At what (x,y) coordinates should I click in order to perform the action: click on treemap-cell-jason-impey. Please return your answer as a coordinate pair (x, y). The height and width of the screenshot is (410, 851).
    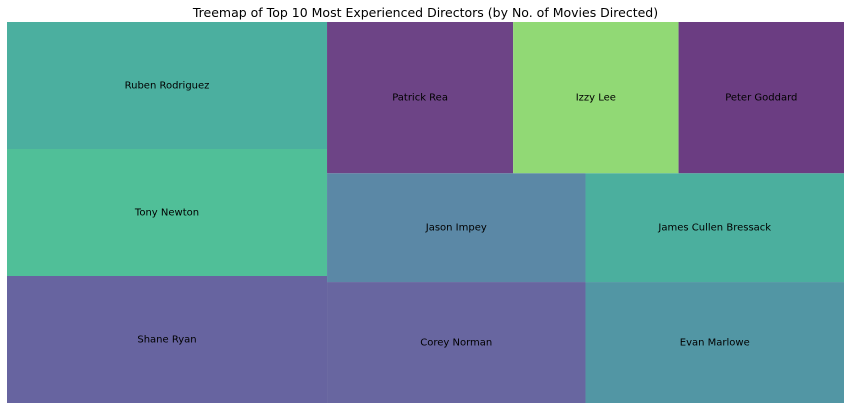
    Looking at the image, I should click on (456, 228).